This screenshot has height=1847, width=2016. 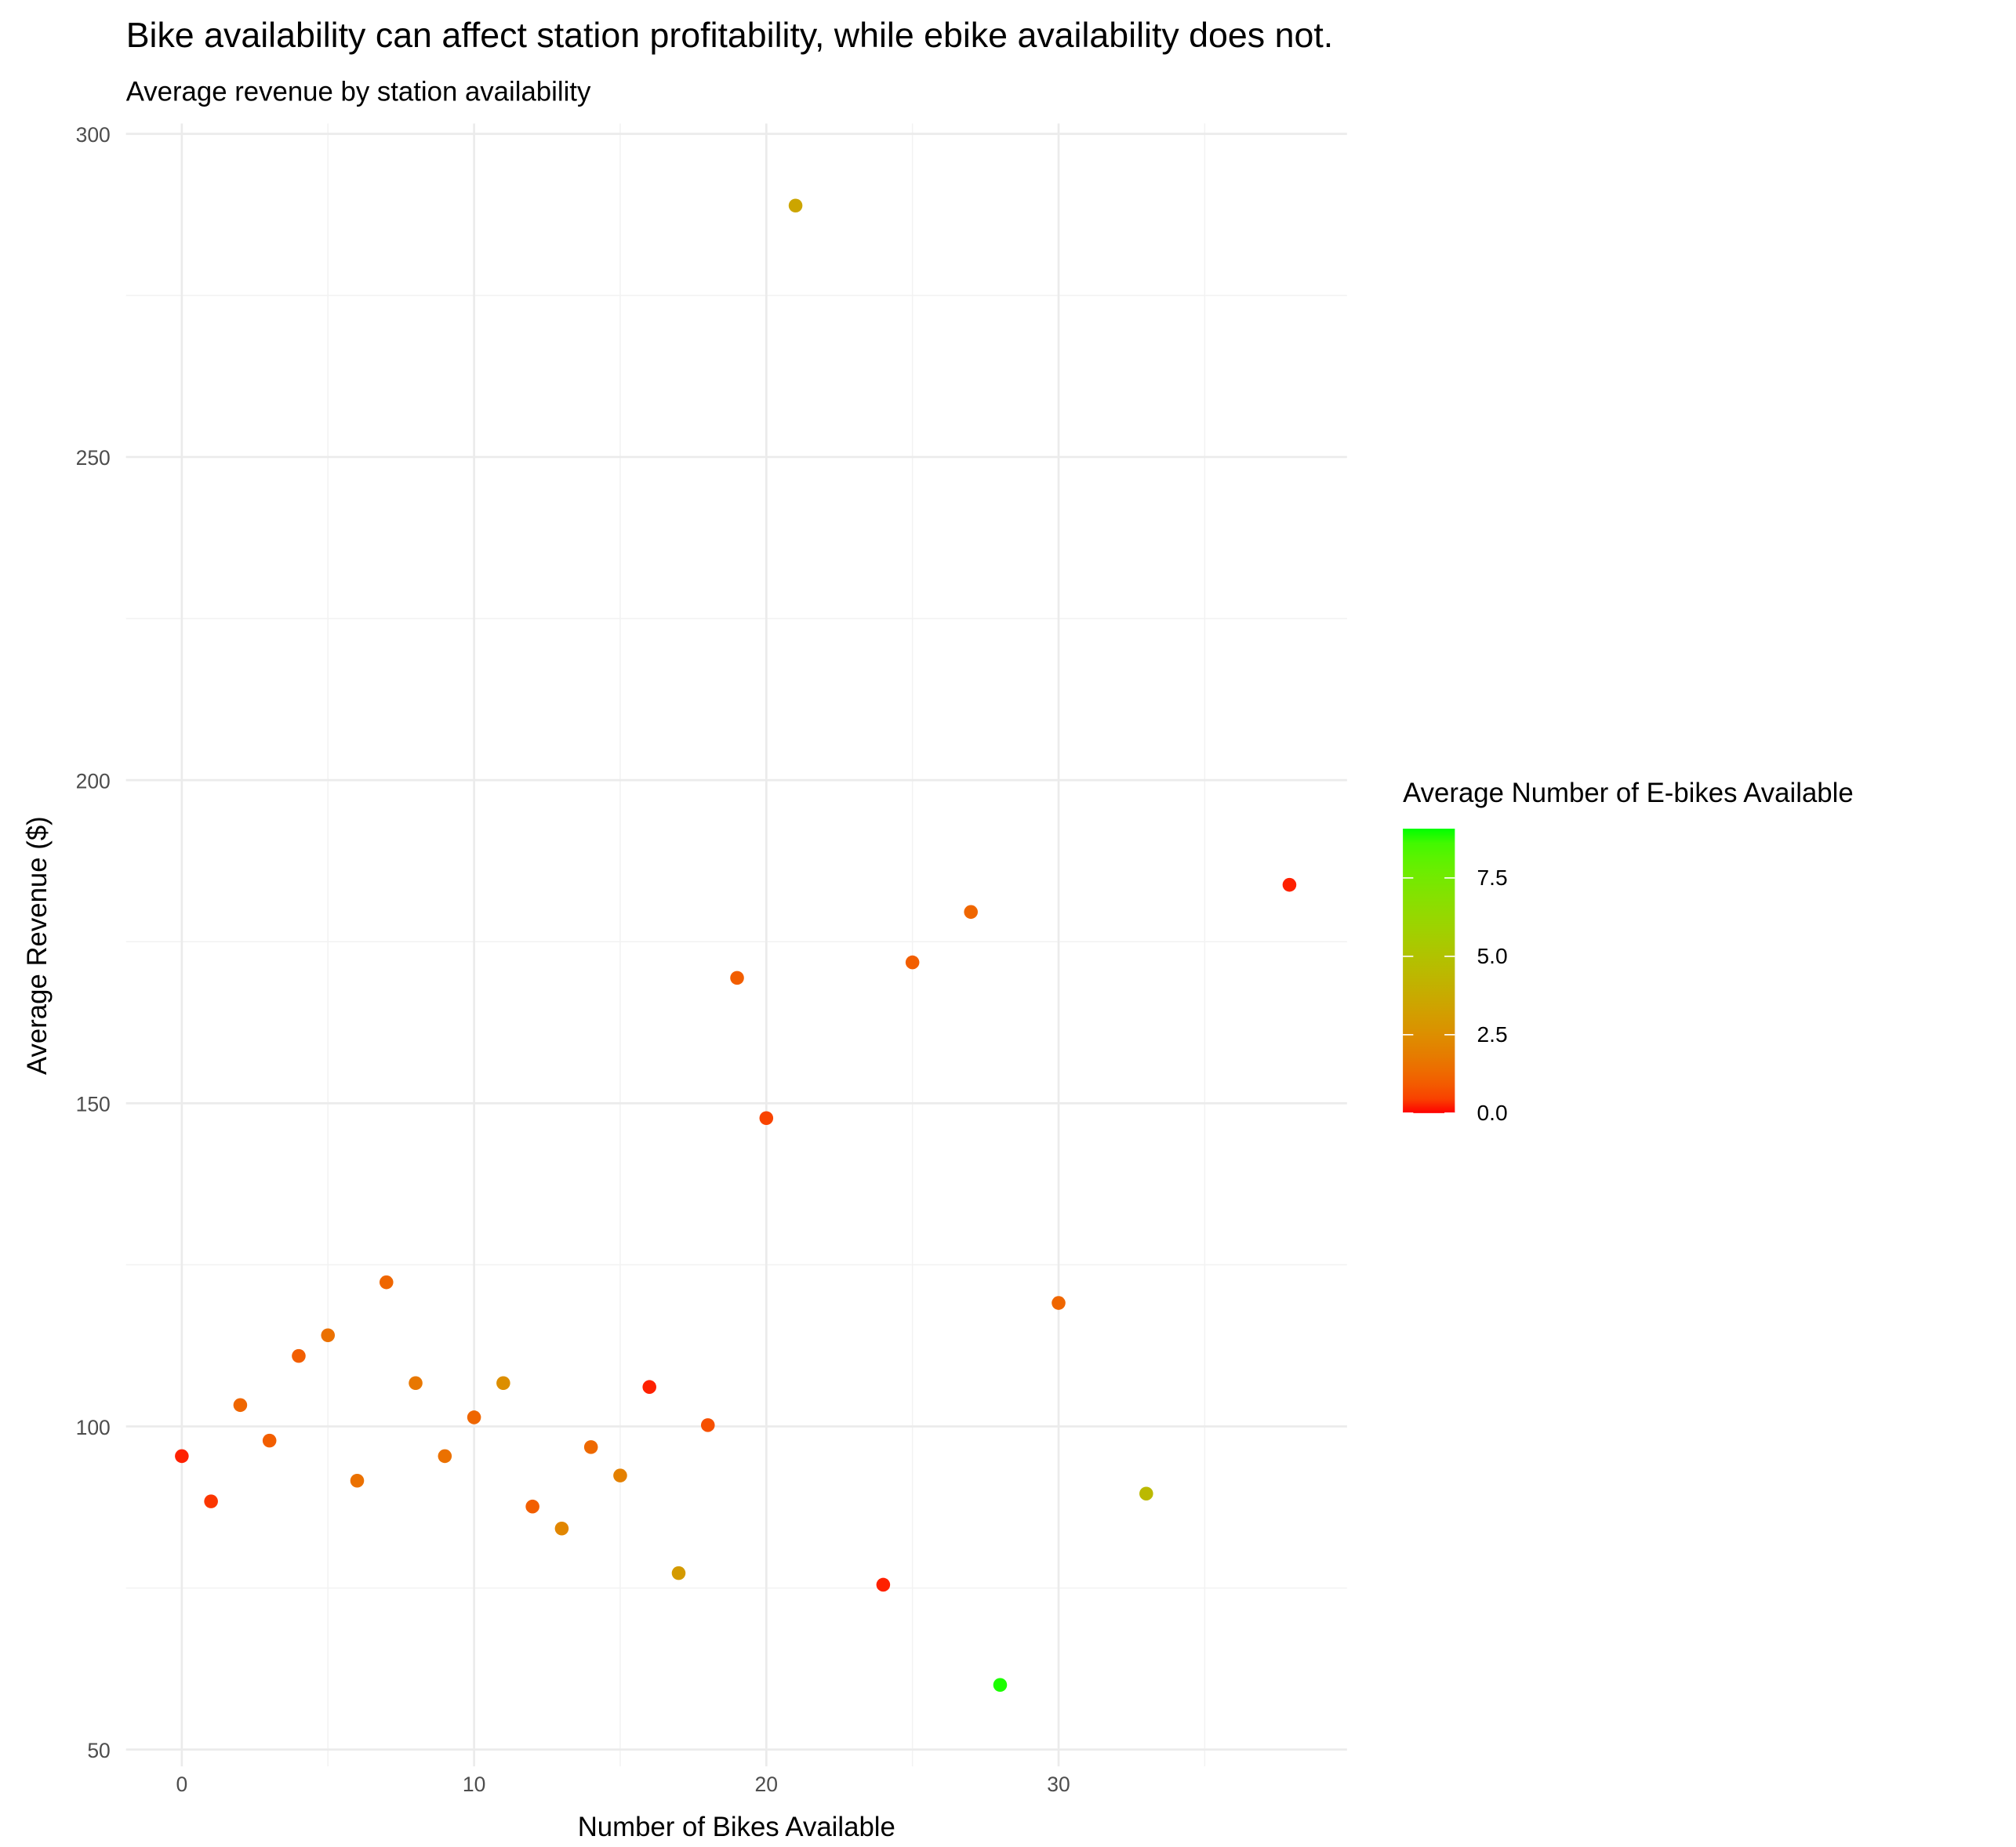 I want to click on x-tick-label: 0, so click(x=181, y=1785).